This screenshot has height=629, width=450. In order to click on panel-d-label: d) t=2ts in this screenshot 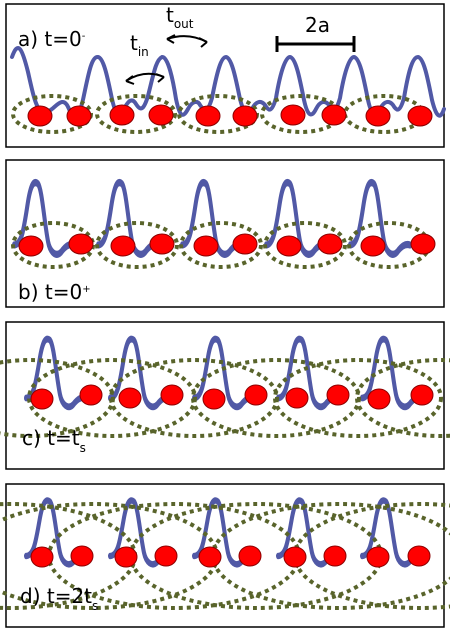, I will do `click(59, 598)`.